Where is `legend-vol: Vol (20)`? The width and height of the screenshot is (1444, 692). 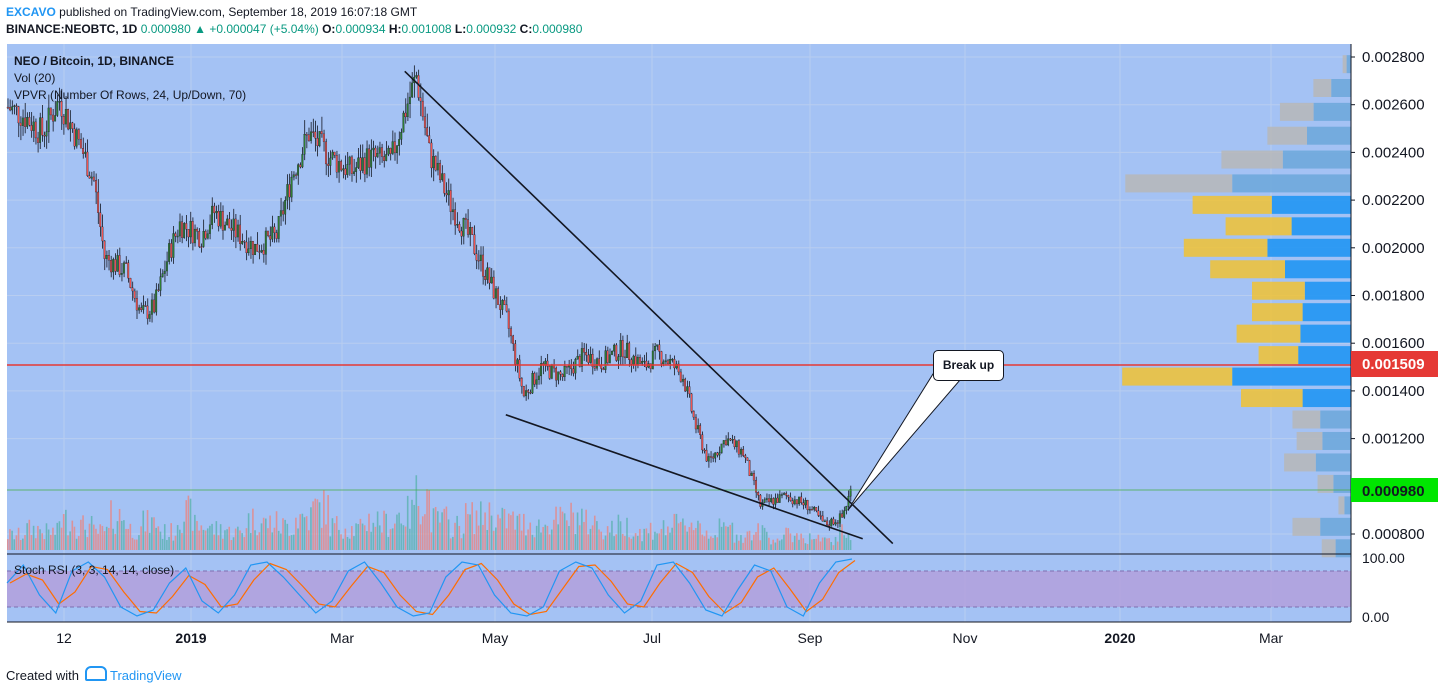 legend-vol: Vol (20) is located at coordinates (35, 78).